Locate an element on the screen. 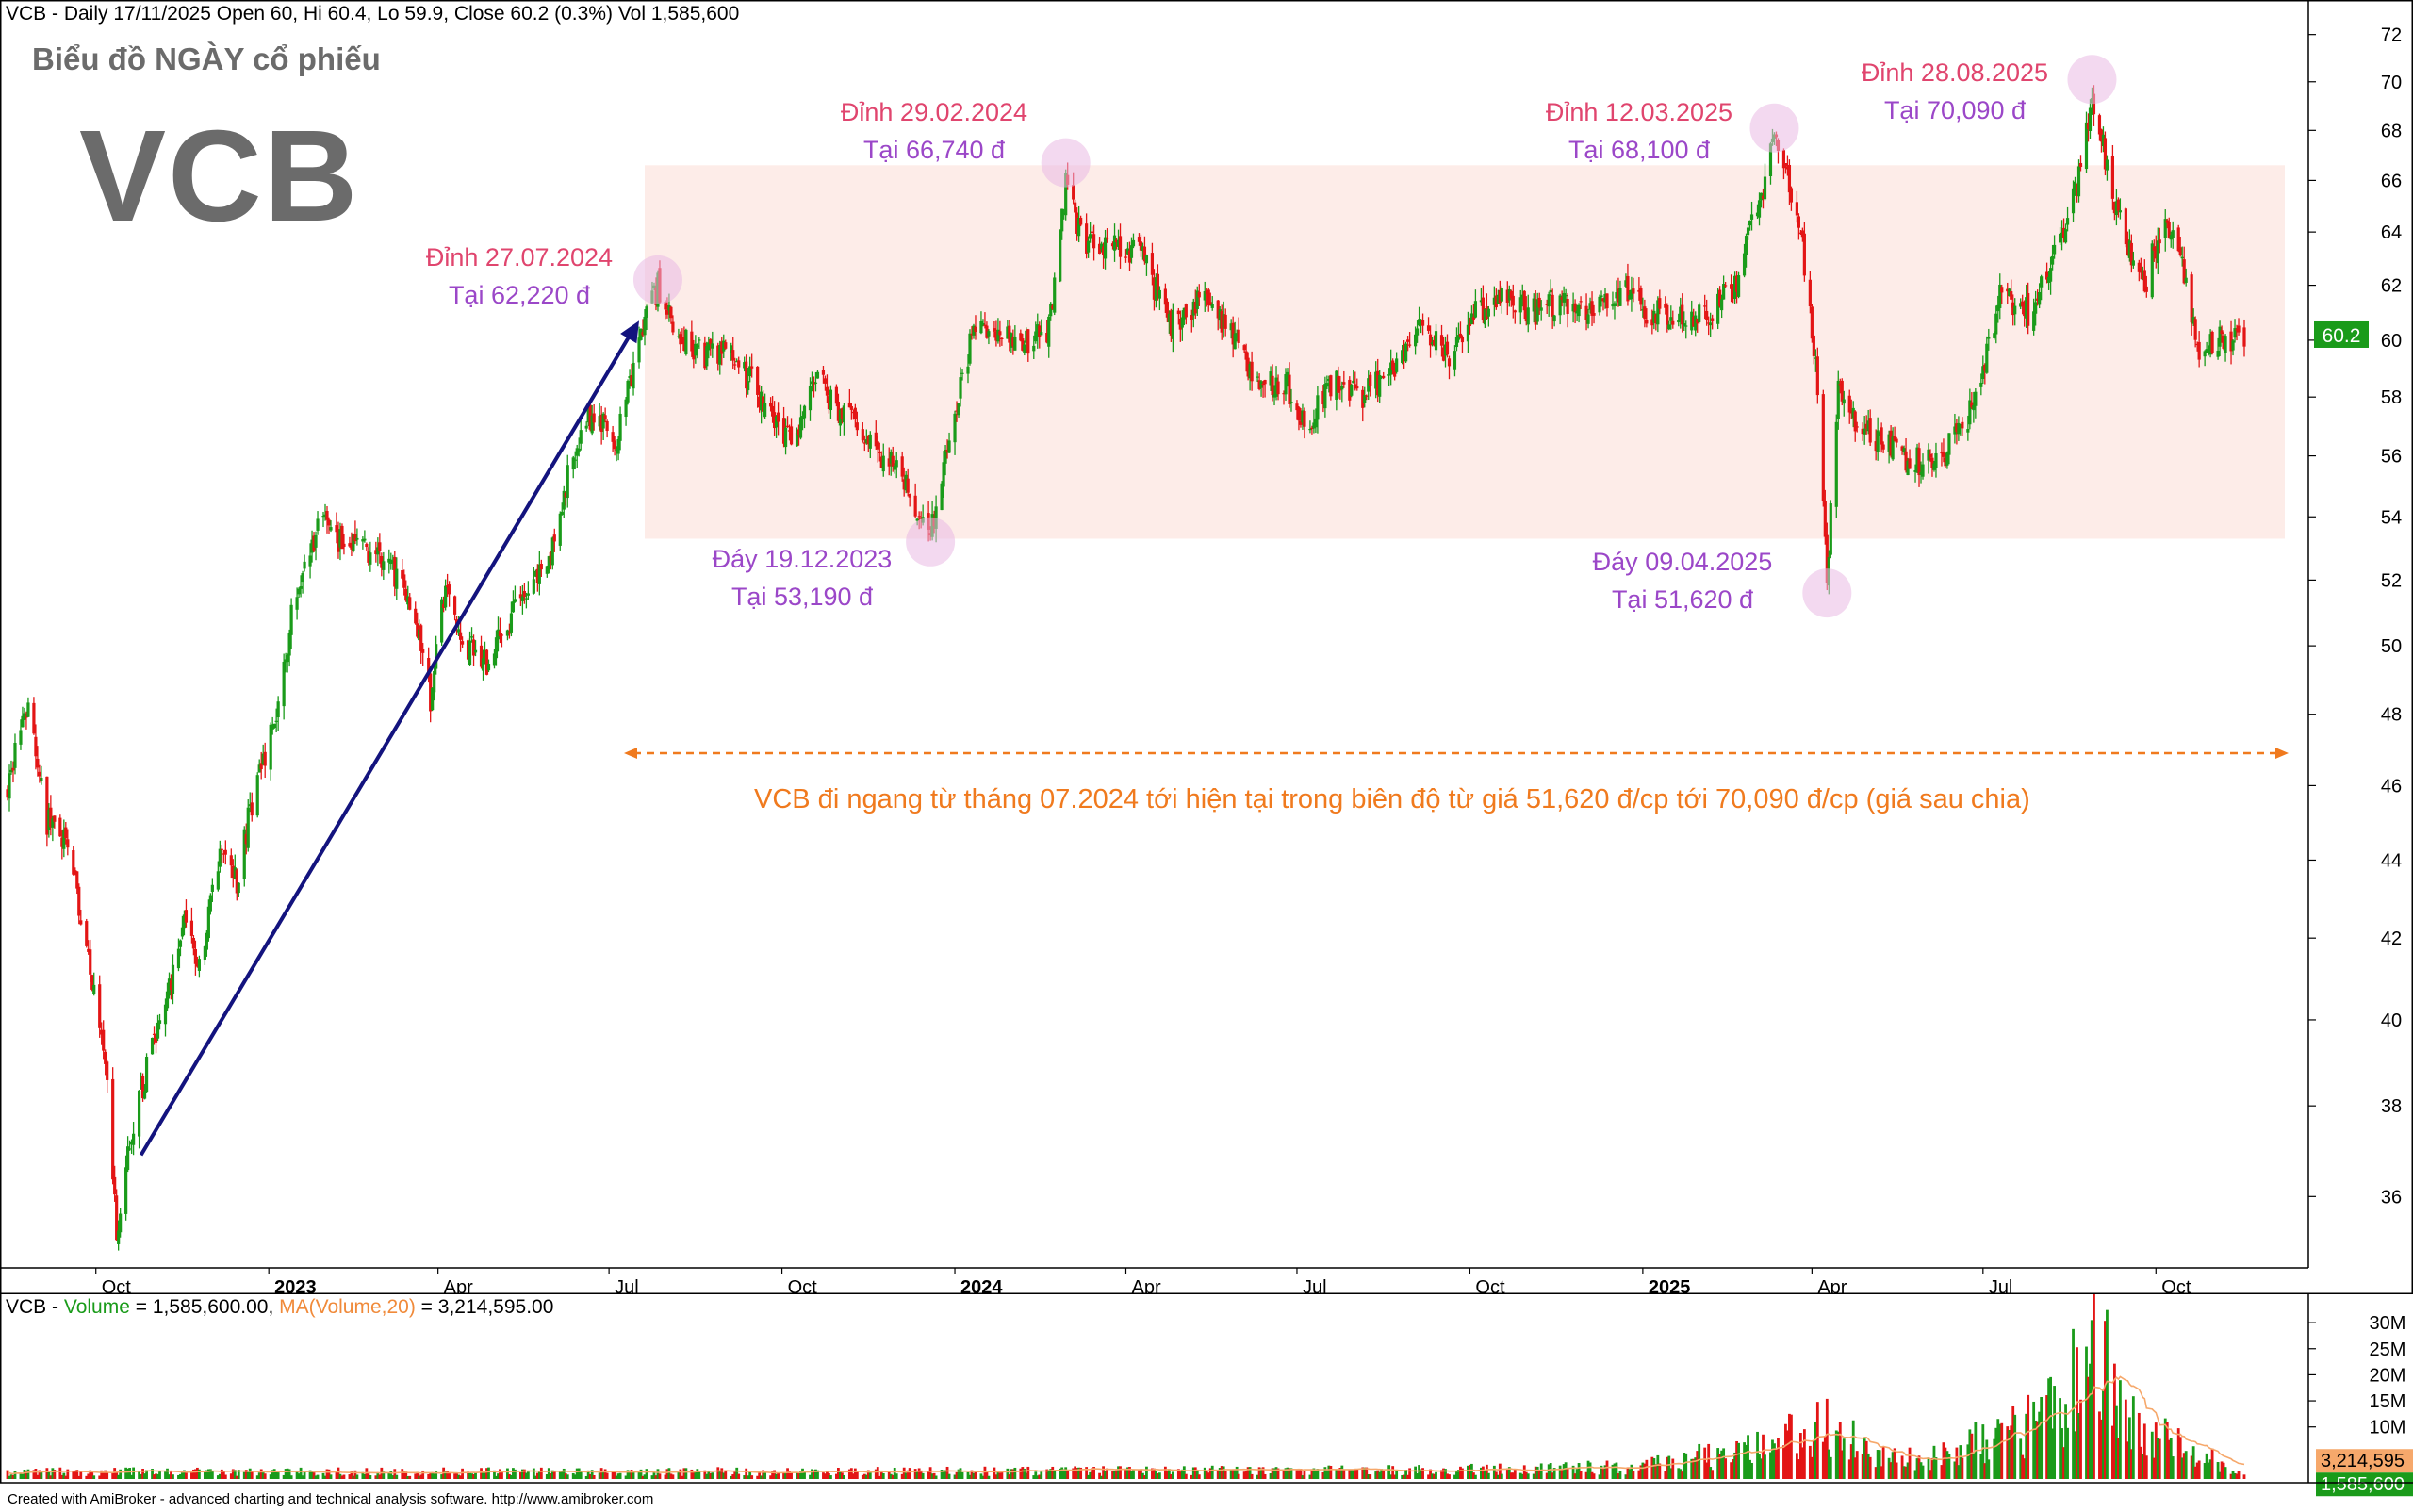  y-tick-label: 42 is located at coordinates (2391, 939).